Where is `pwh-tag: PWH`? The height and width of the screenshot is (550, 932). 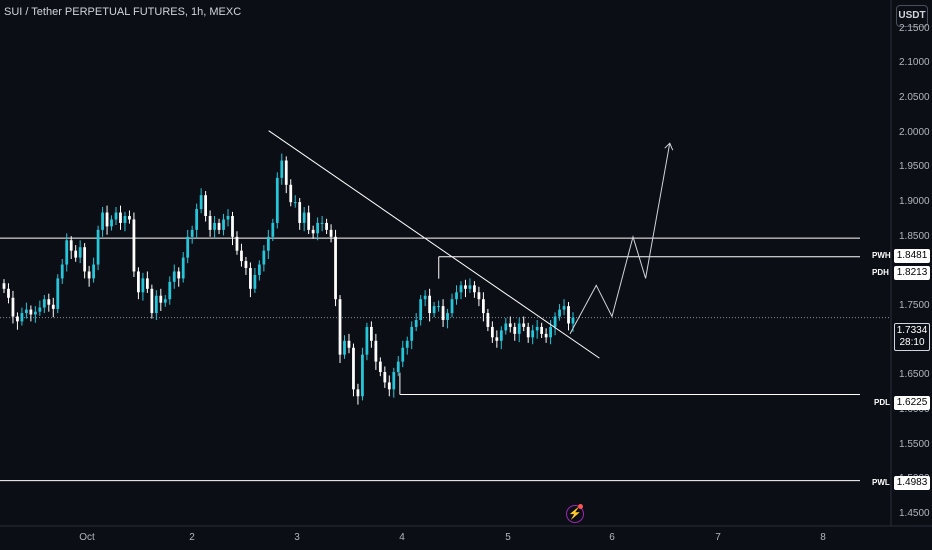
pwh-tag: PWH is located at coordinates (881, 255).